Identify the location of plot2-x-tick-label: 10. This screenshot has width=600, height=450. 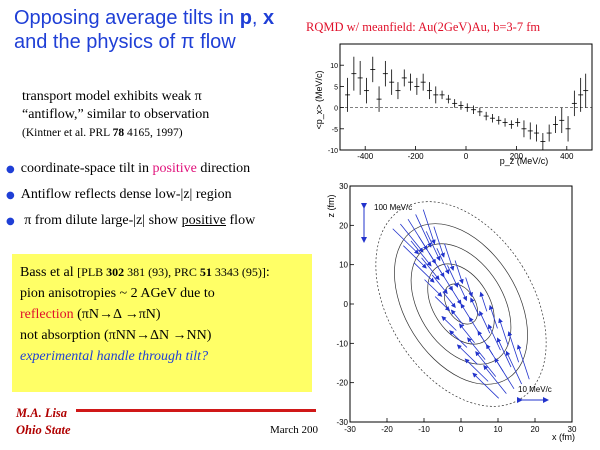
(498, 429).